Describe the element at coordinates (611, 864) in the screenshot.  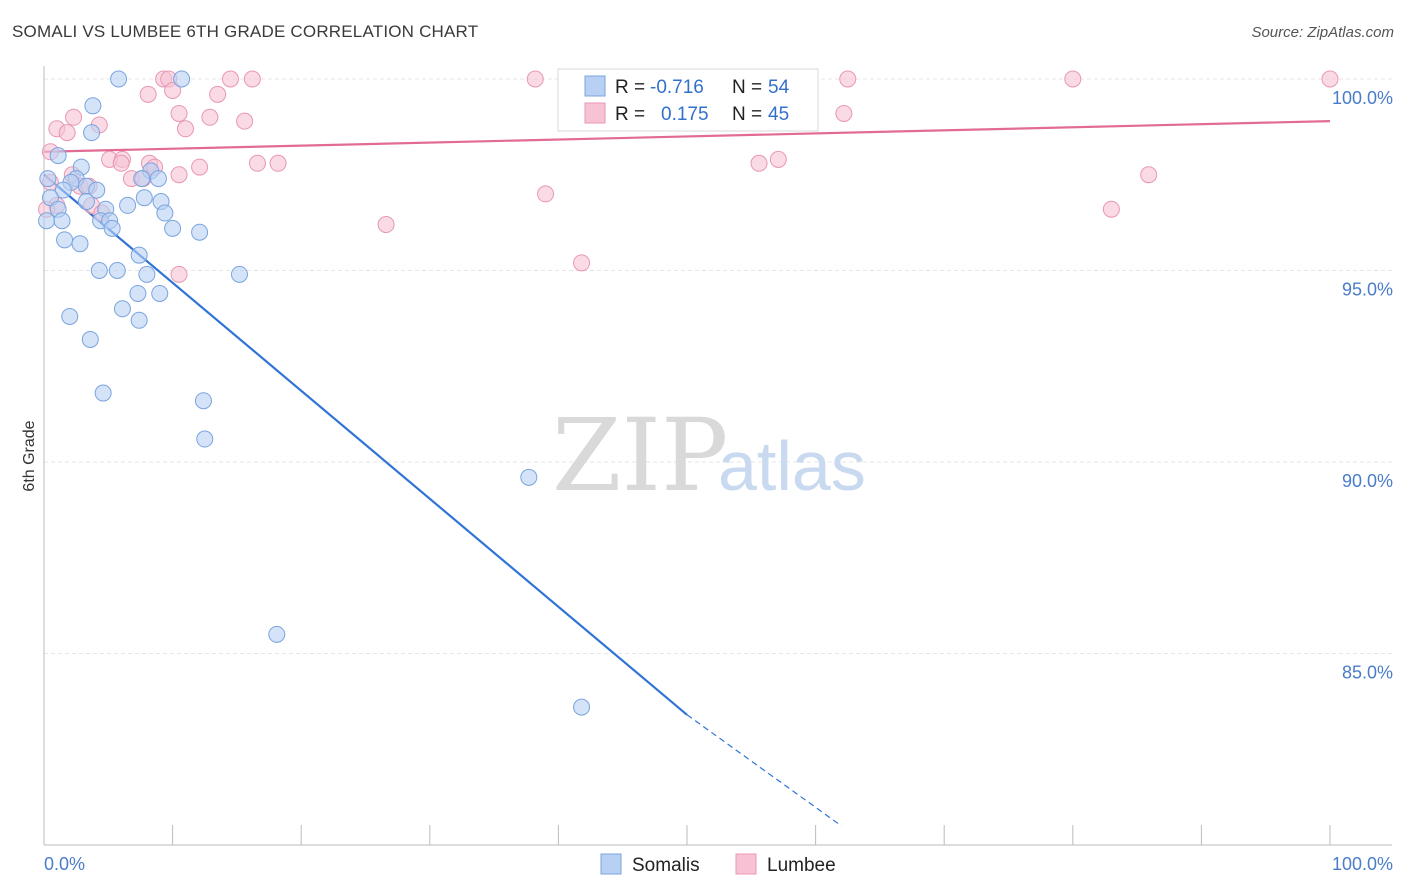
I see `bottom-legend-somali-swatch` at that location.